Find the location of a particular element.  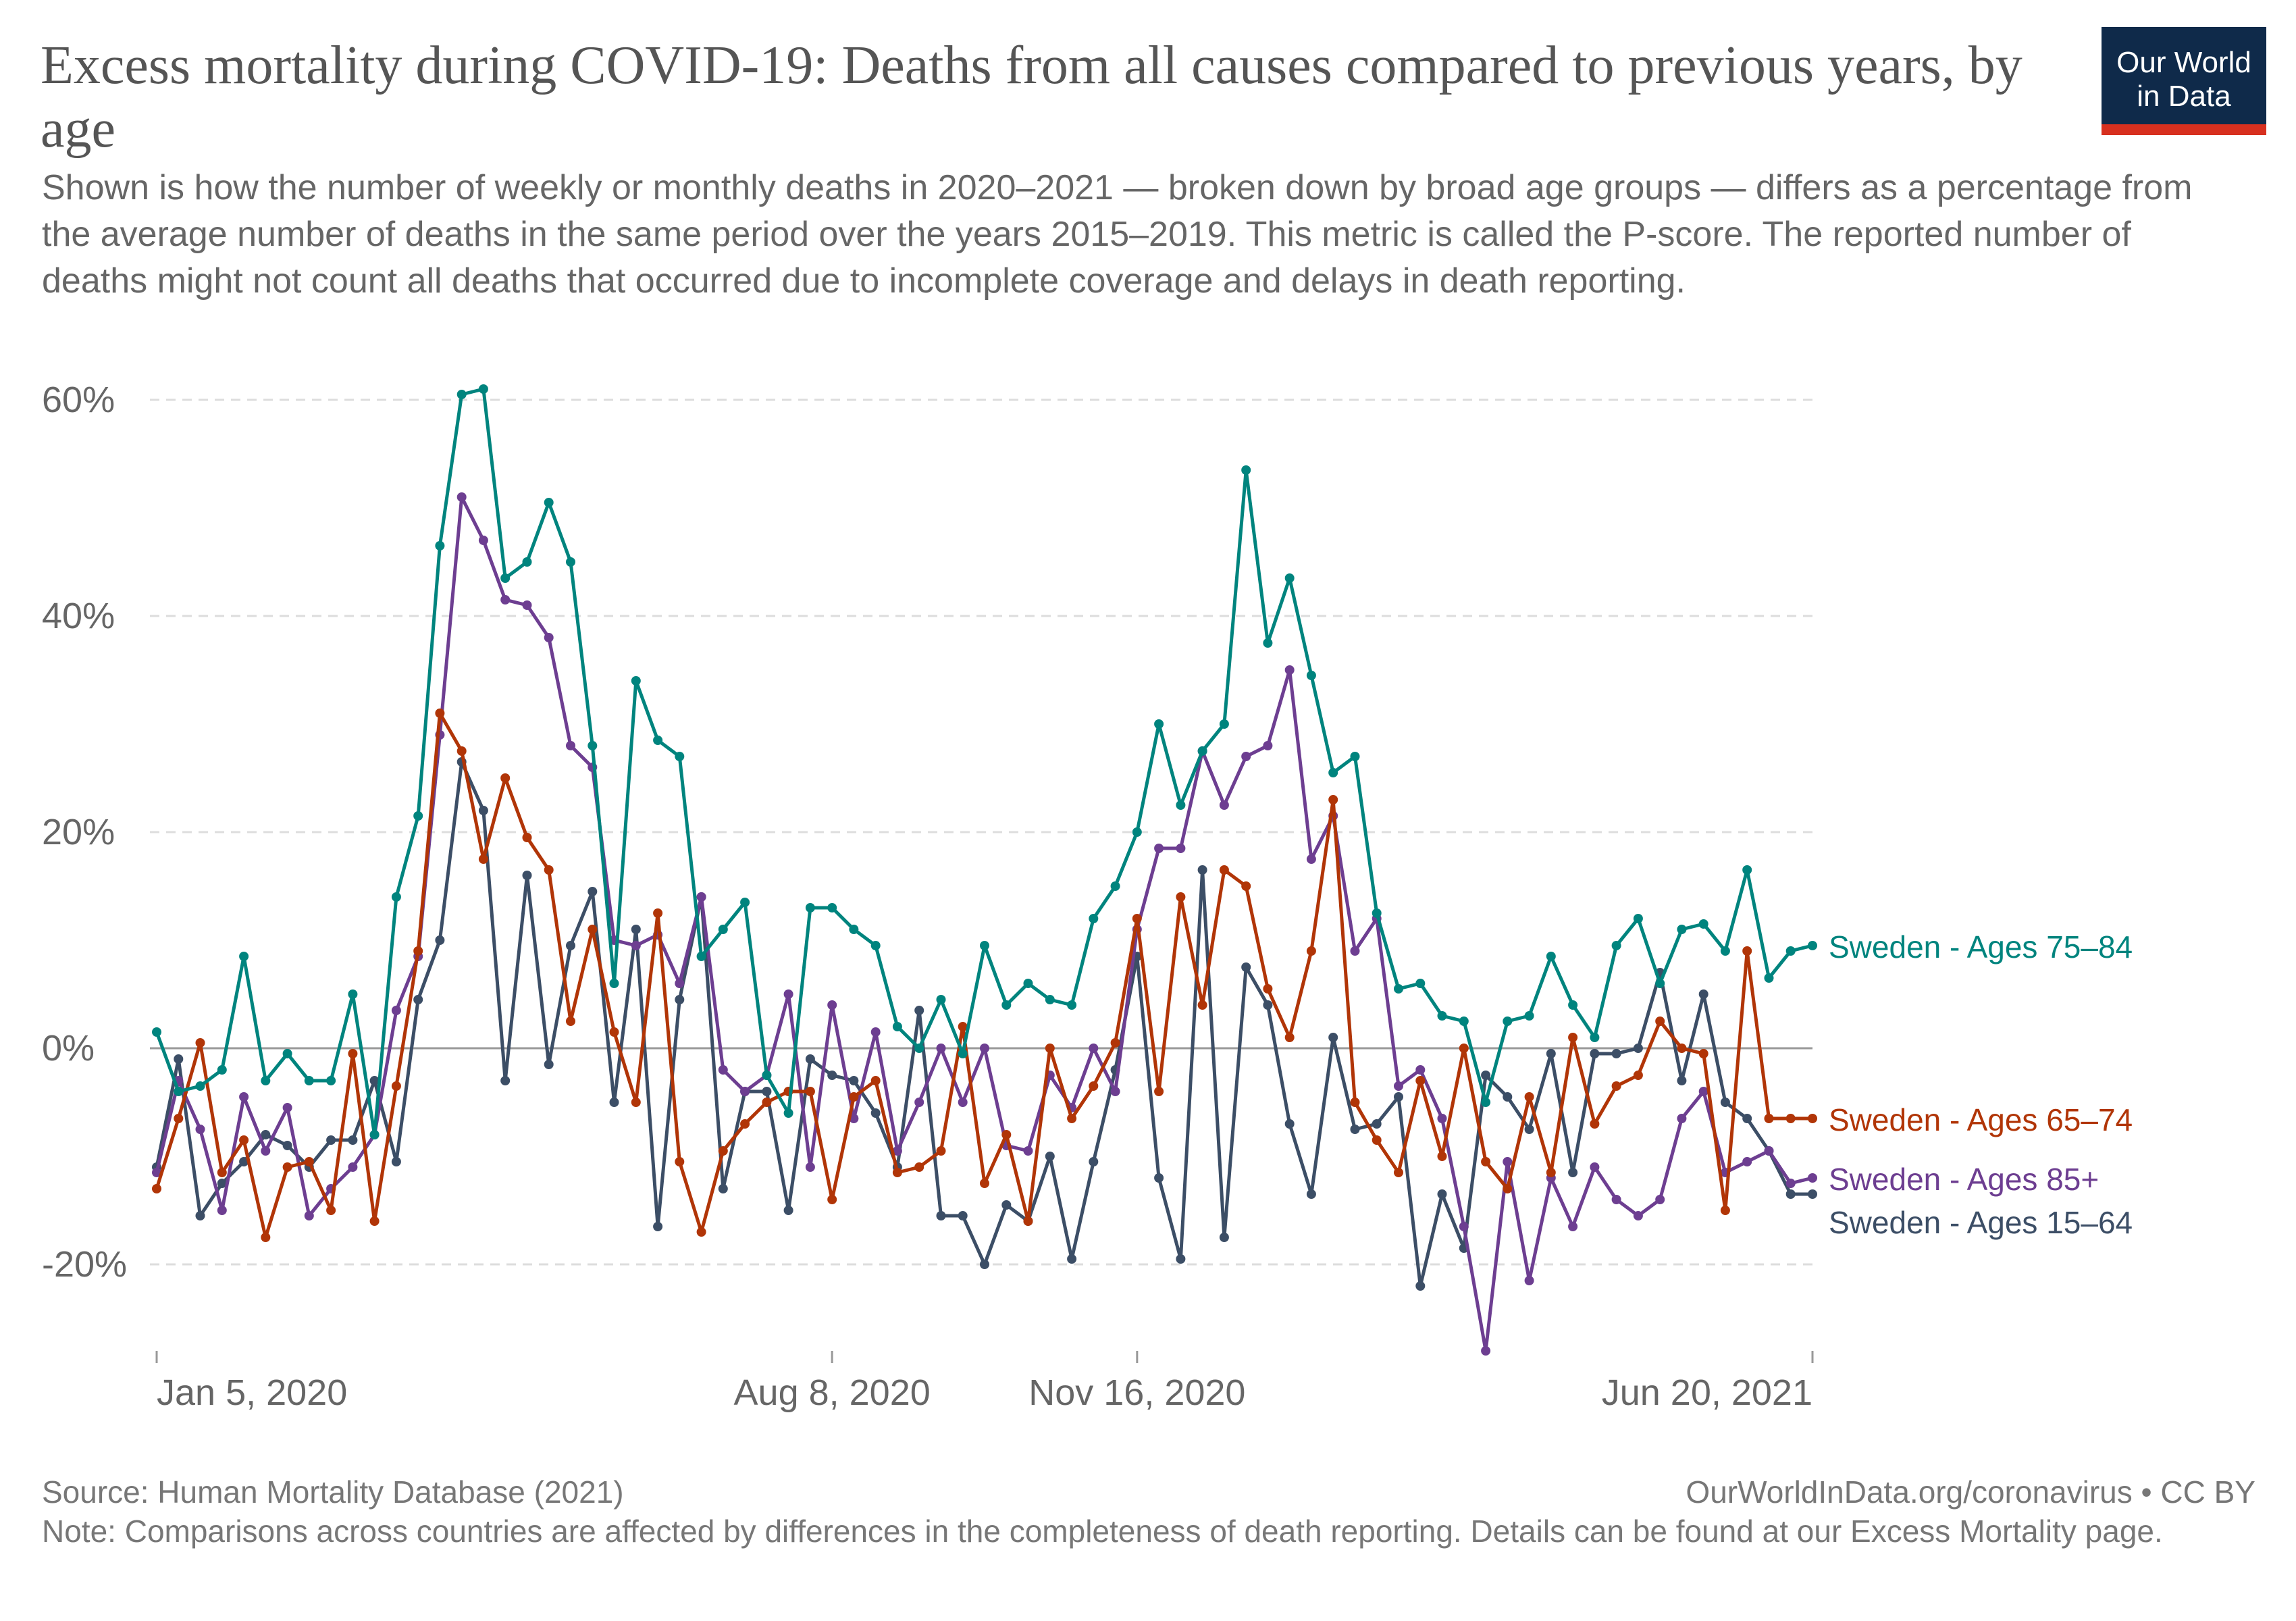

license-link: OurWorldInData.org/coronavirus • CC BY is located at coordinates (1970, 1492).